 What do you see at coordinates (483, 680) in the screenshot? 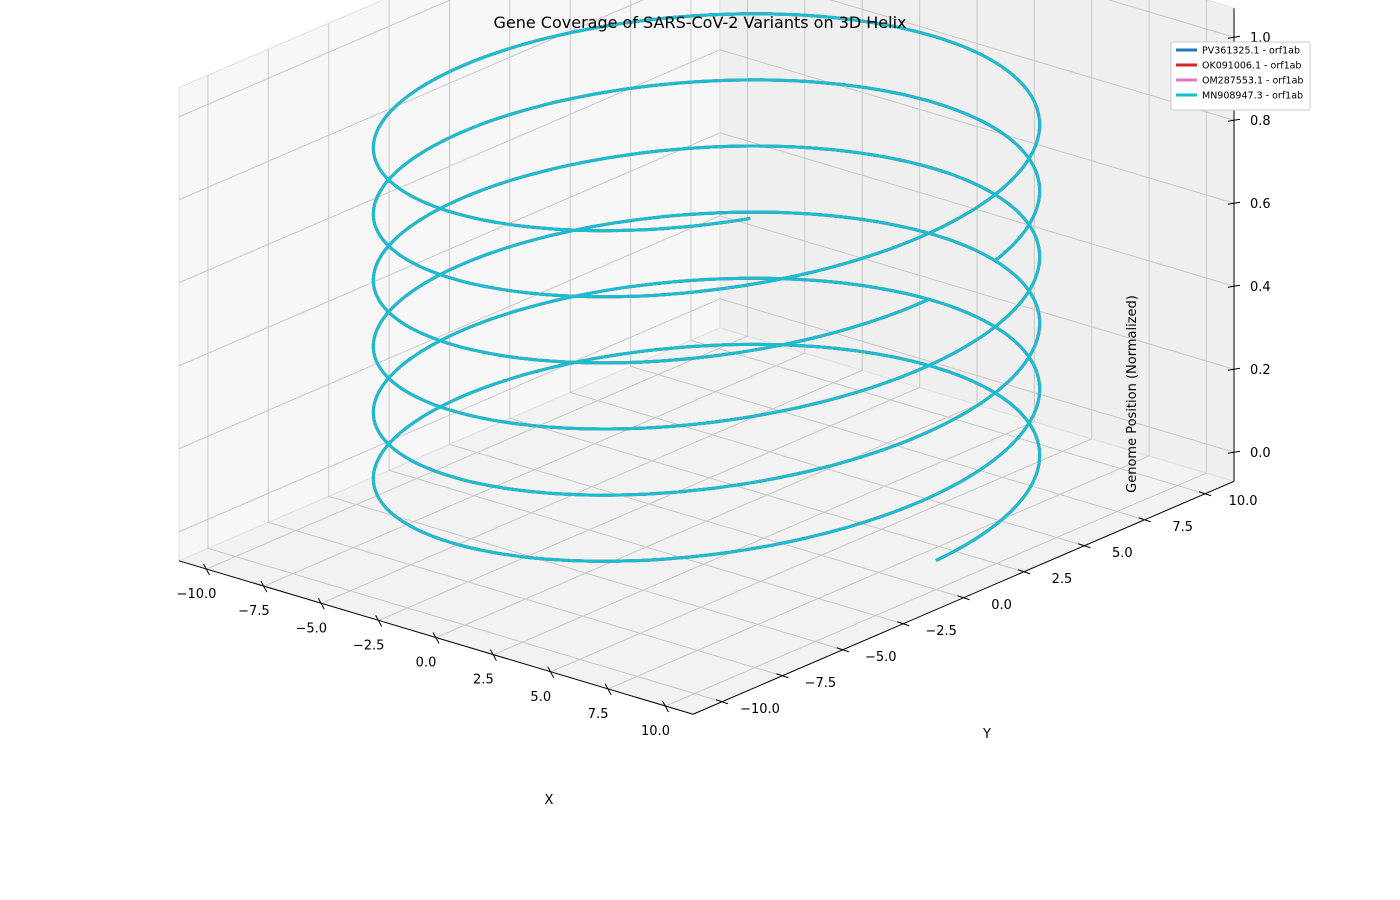
I see `x-tick-label: 2.5` at bounding box center [483, 680].